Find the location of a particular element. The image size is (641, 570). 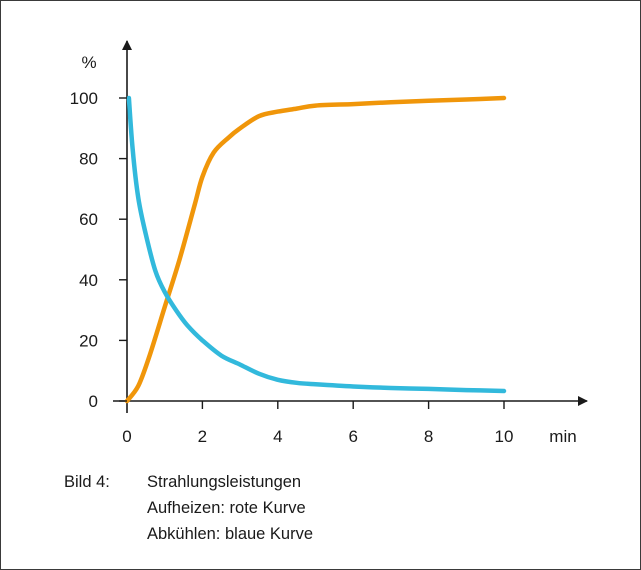

y-tick-label: 60 is located at coordinates (88, 219).